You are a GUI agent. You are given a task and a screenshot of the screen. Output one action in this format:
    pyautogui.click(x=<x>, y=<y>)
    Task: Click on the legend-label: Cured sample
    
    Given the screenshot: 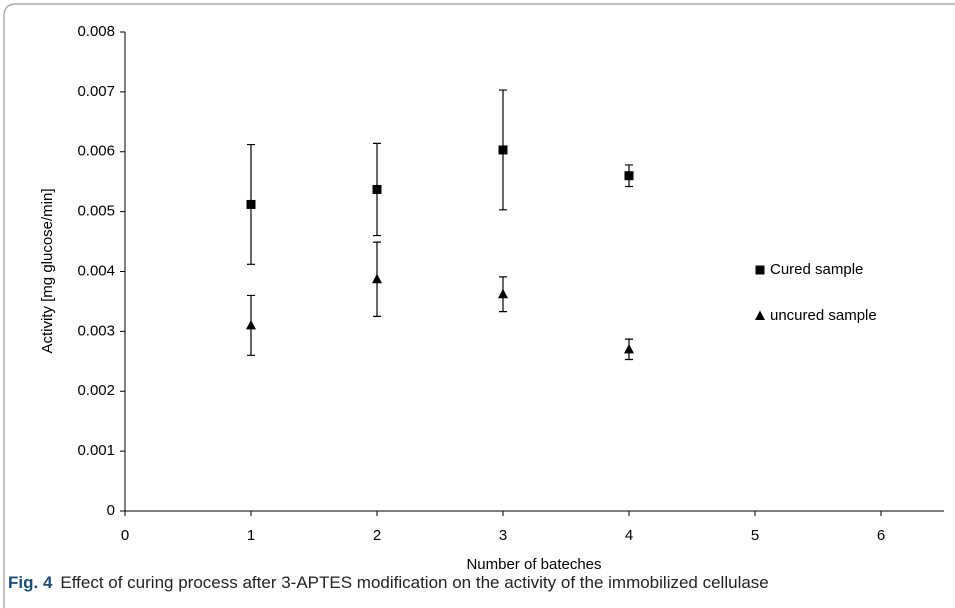 What is the action you would take?
    pyautogui.click(x=816, y=269)
    